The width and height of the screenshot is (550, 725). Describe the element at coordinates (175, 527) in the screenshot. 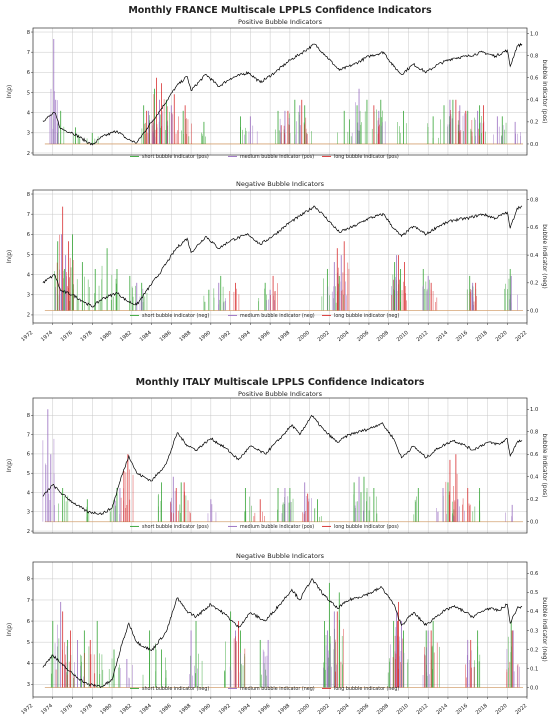

I see `legend-label: short bubble indicator (pos)` at that location.